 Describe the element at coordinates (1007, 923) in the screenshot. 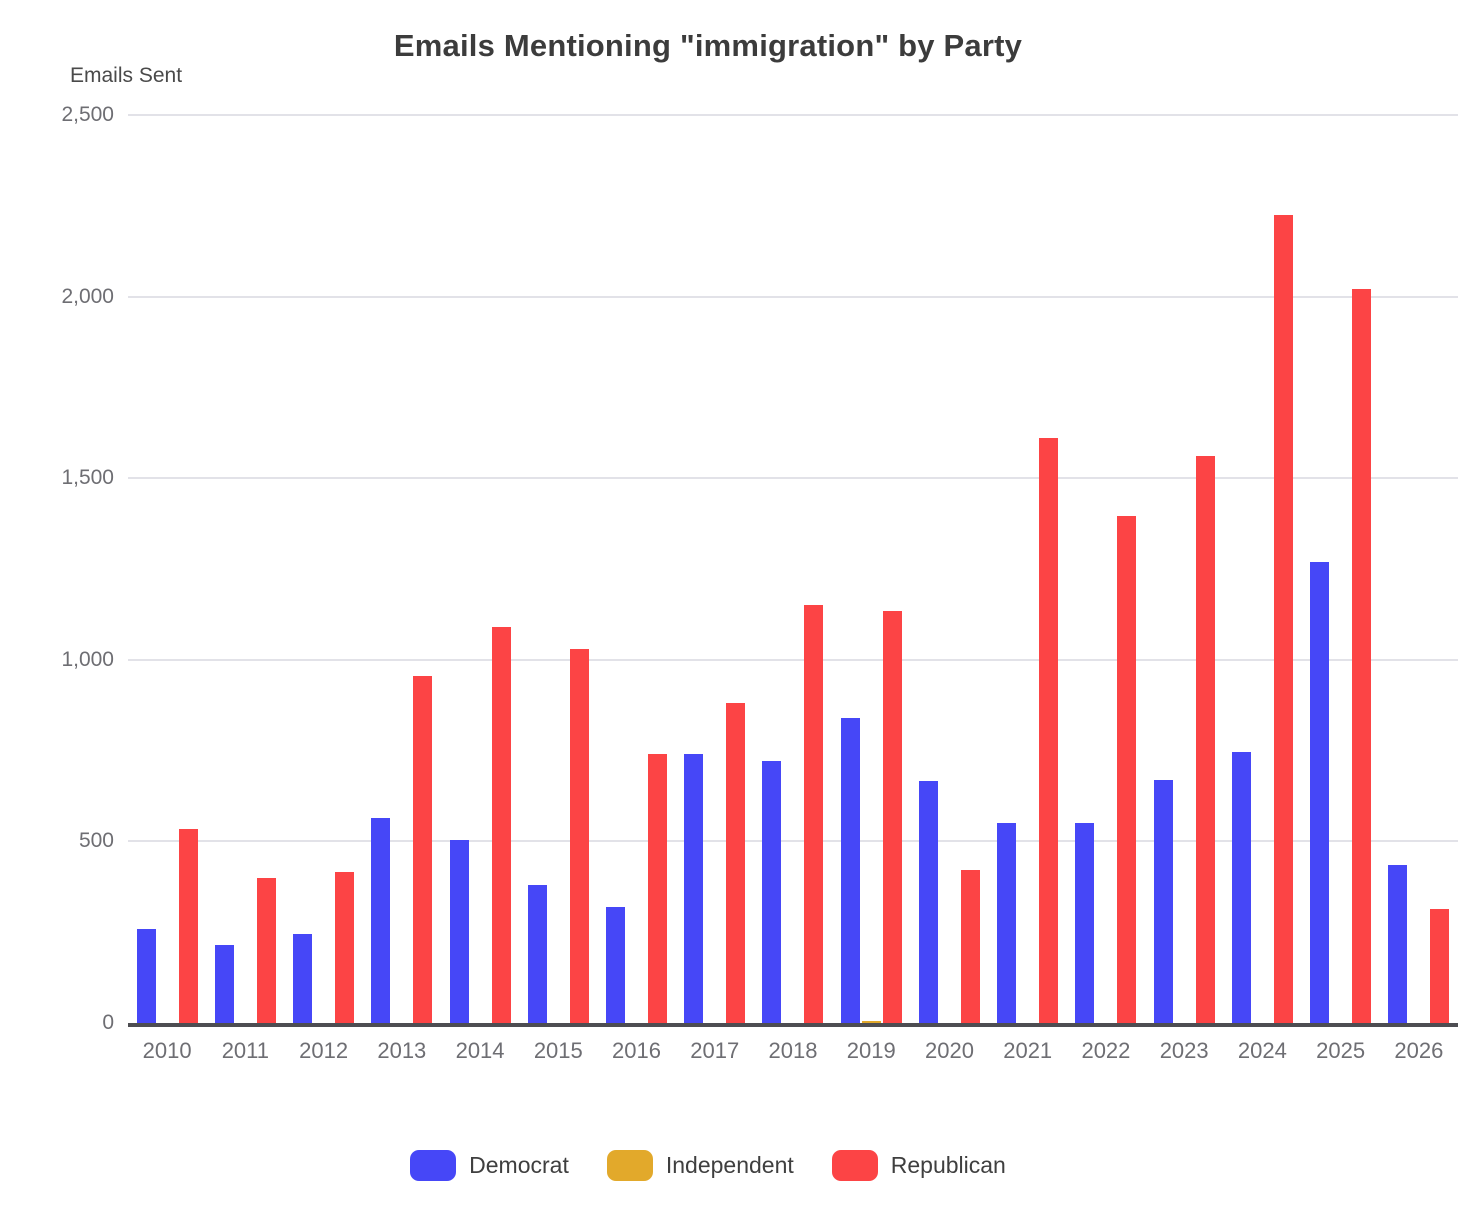

I see `bar-democrat-2021` at that location.